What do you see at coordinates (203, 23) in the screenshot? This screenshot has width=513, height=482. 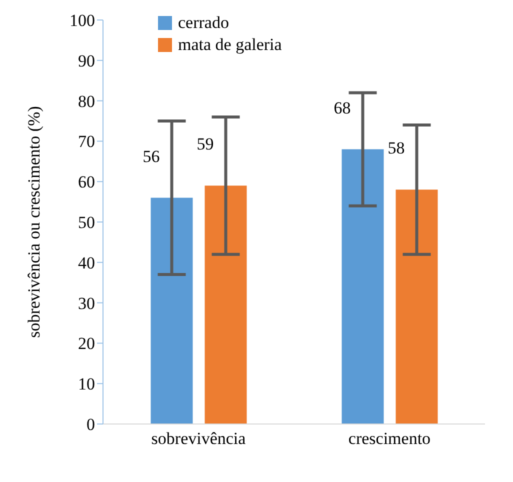 I see `legend-label: cerrado` at bounding box center [203, 23].